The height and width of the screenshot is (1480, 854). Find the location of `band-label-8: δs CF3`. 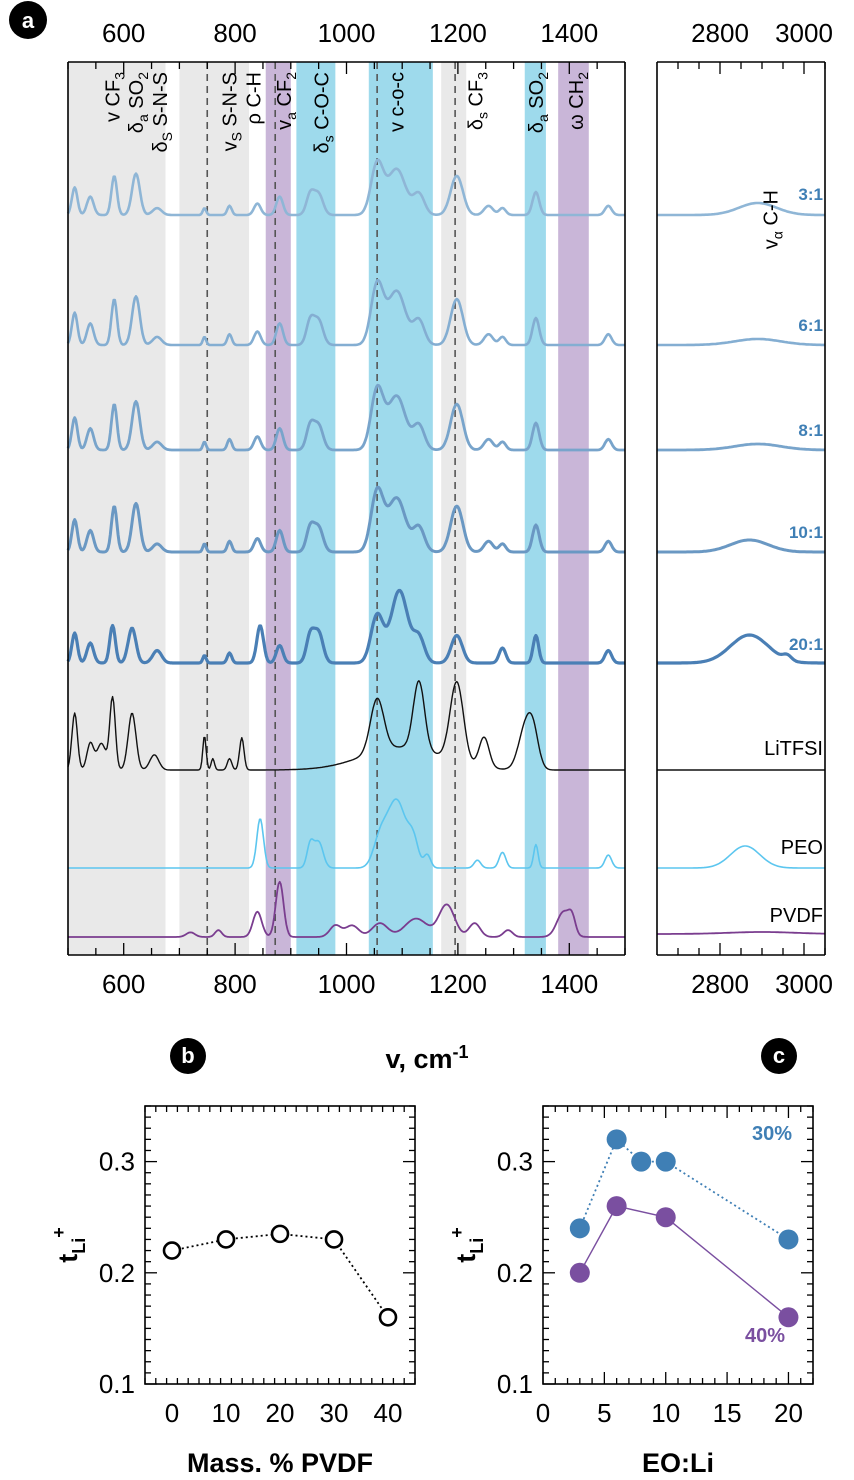

band-label-8: δs CF3 is located at coordinates (478, 101).